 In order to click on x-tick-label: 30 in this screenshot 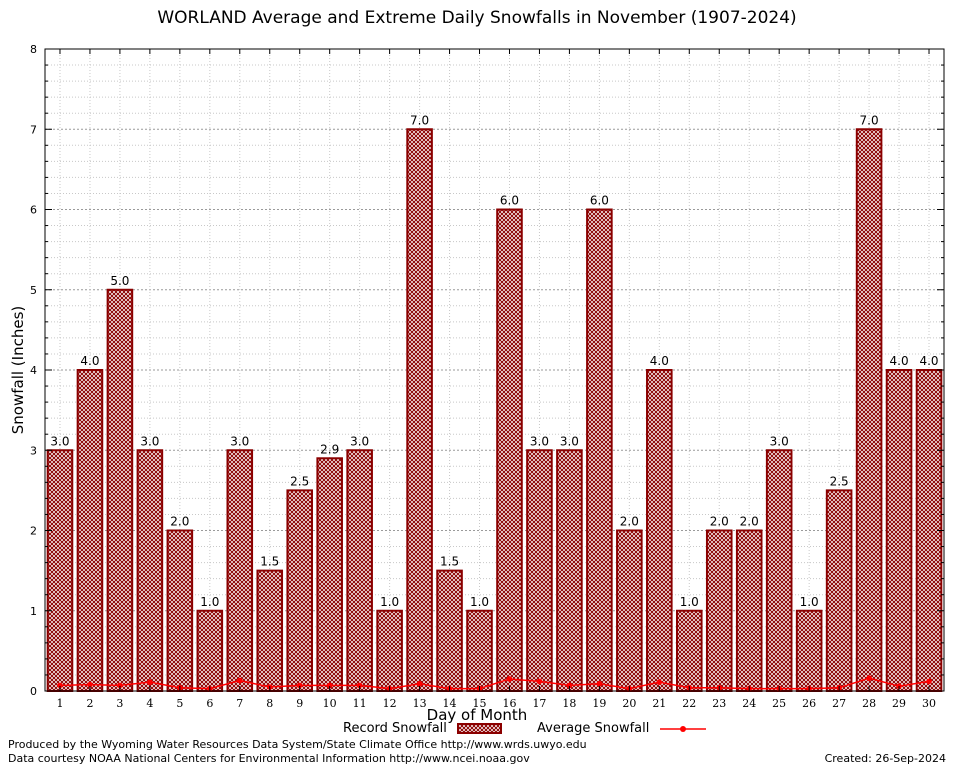, I will do `click(929, 703)`.